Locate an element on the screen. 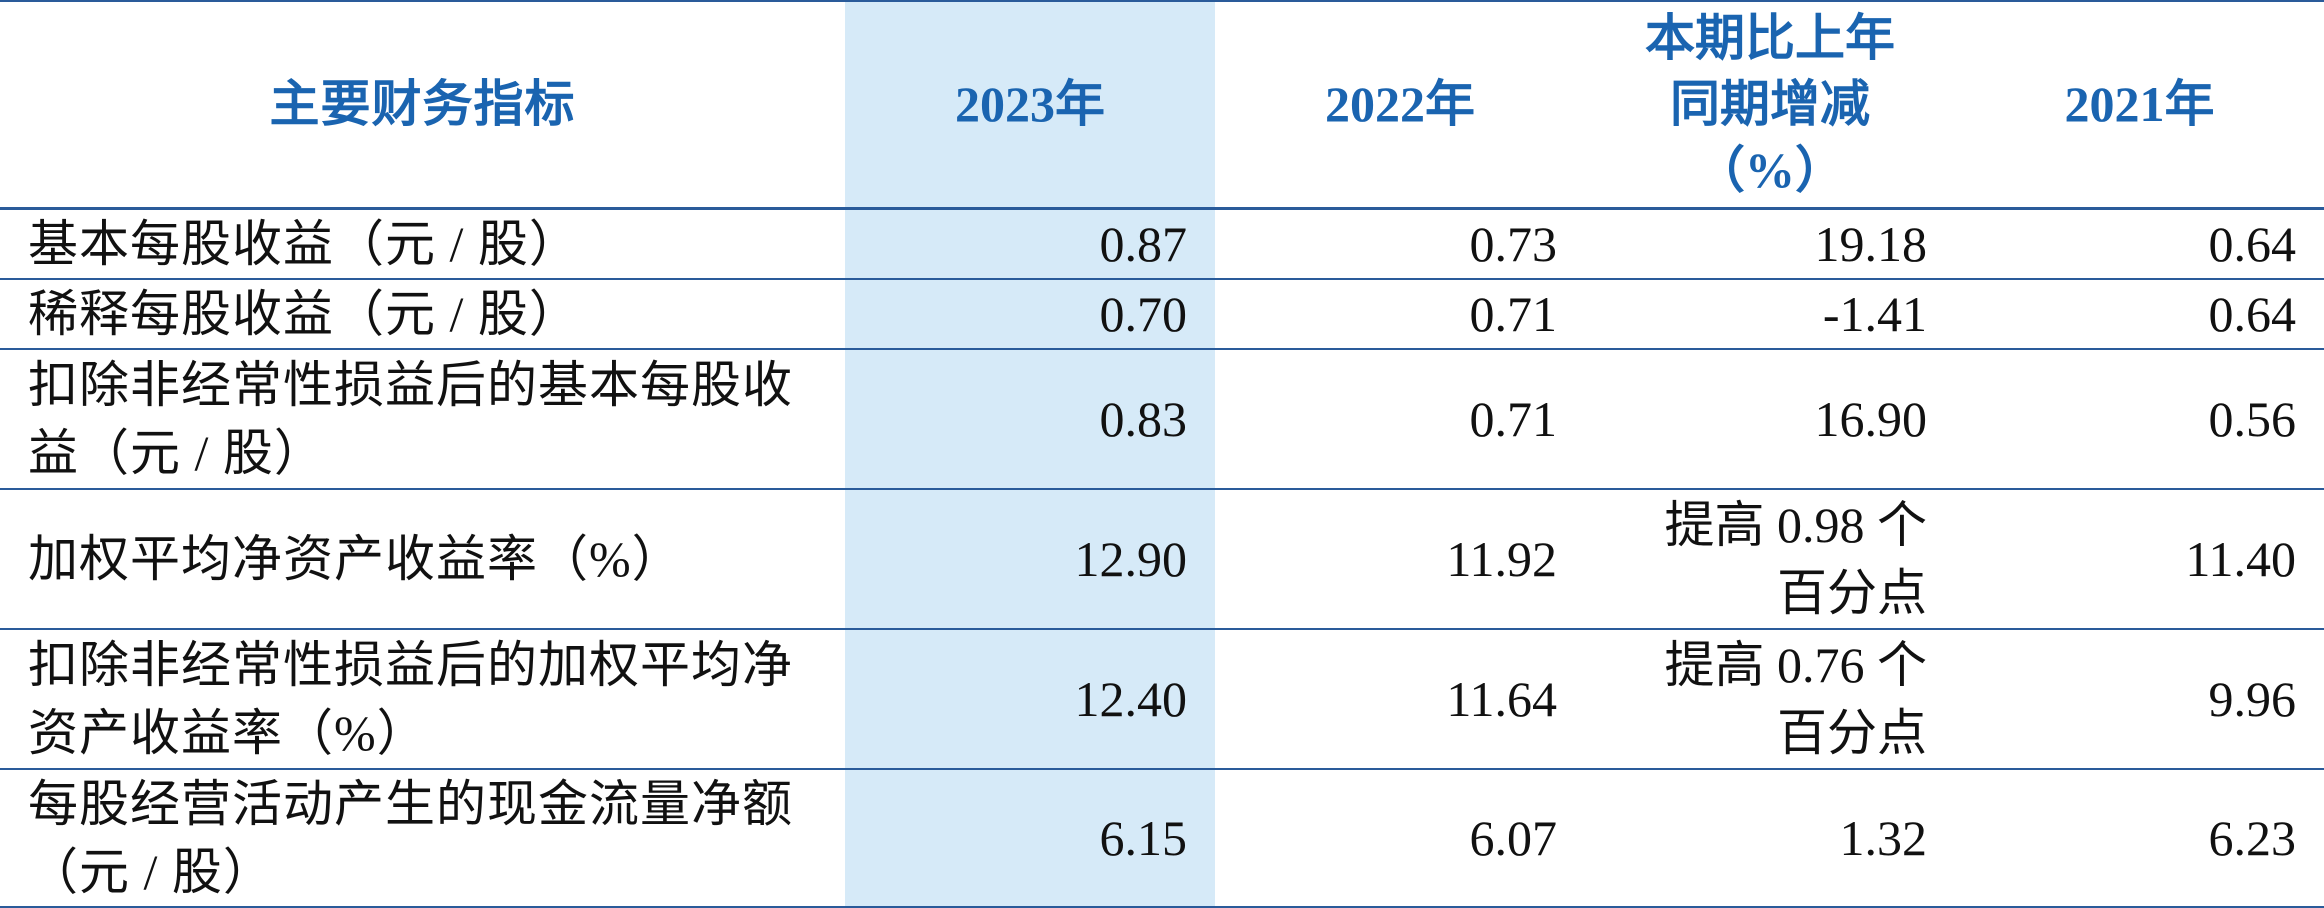 The height and width of the screenshot is (908, 2324). yoy-change-line1: 1.32 is located at coordinates (1883, 837).